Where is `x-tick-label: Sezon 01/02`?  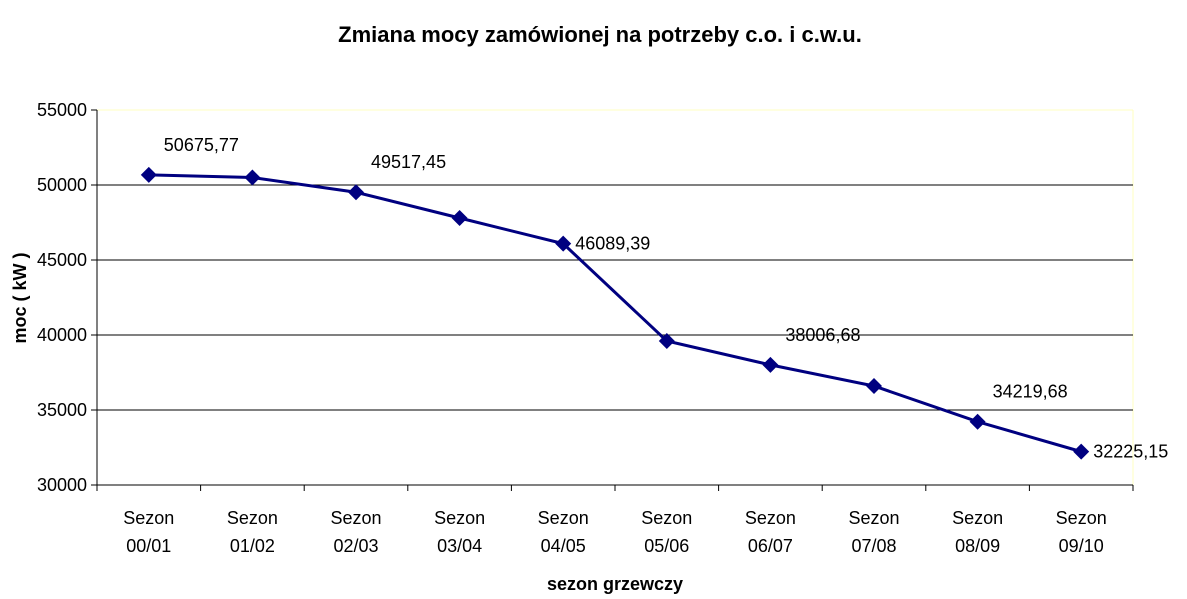
x-tick-label: Sezon 01/02 is located at coordinates (252, 532).